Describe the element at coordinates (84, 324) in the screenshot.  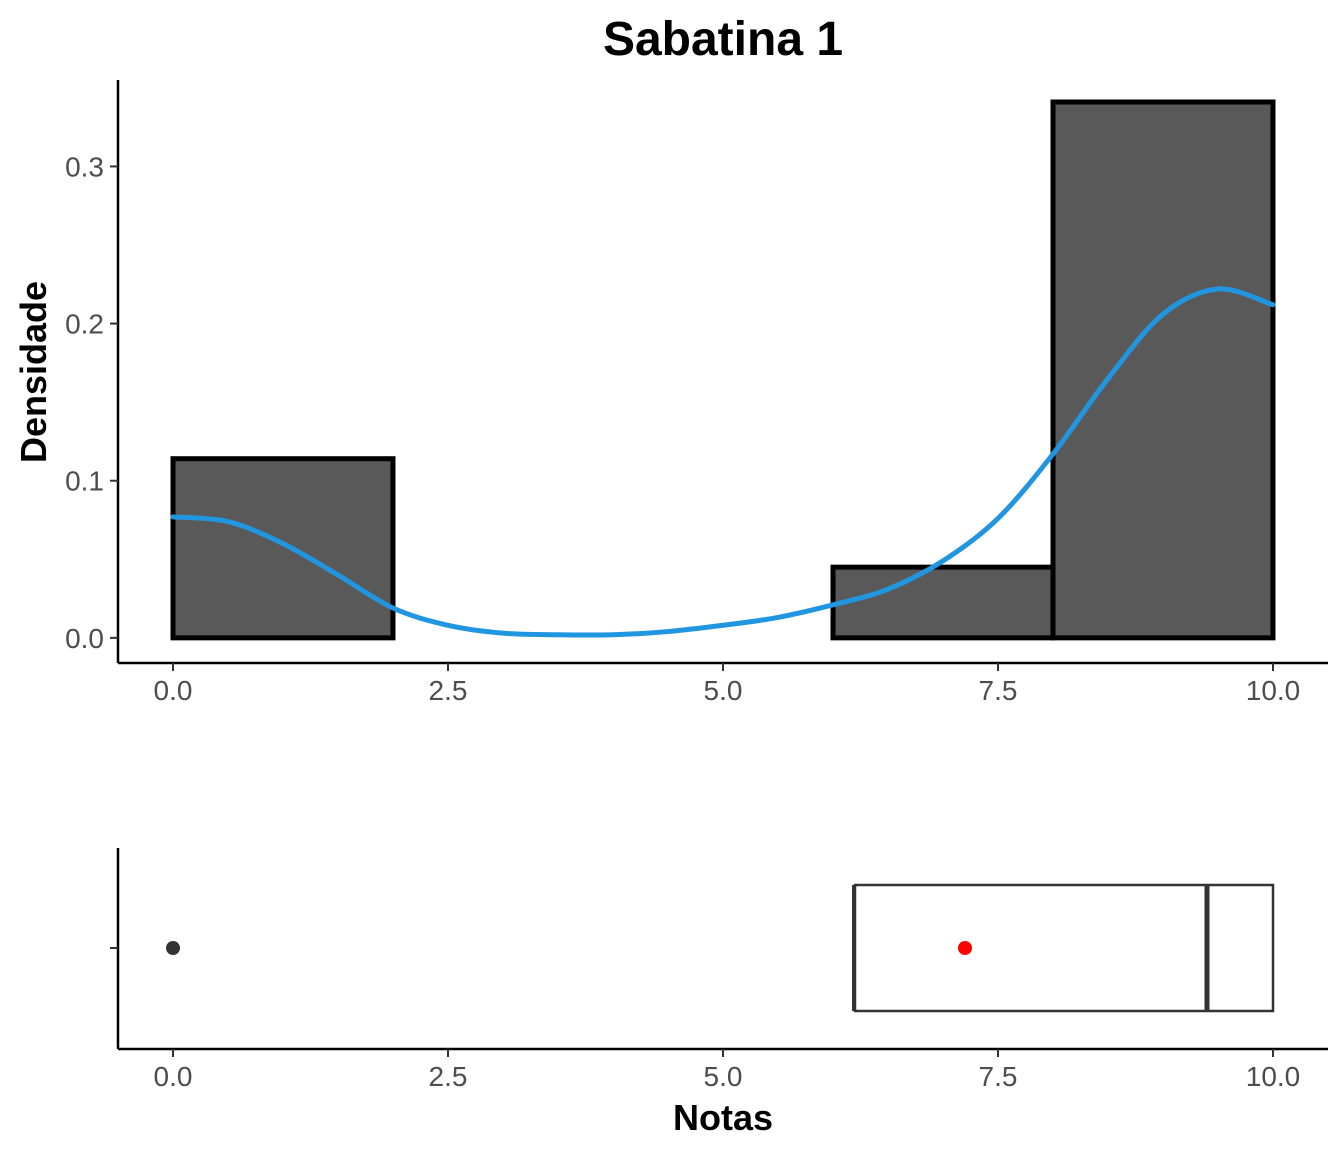
I see `y-tick-label: 0.2` at that location.